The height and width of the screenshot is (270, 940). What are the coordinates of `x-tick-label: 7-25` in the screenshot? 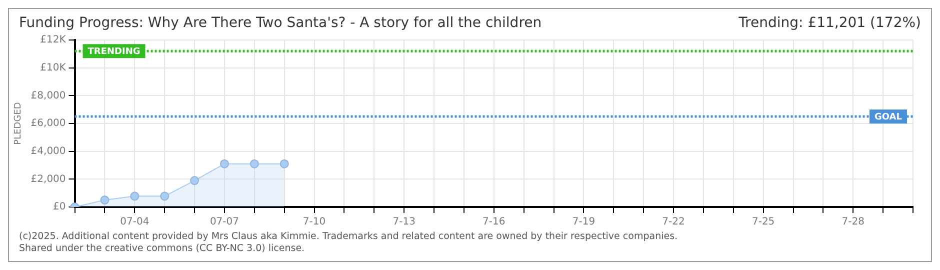 It's located at (763, 222).